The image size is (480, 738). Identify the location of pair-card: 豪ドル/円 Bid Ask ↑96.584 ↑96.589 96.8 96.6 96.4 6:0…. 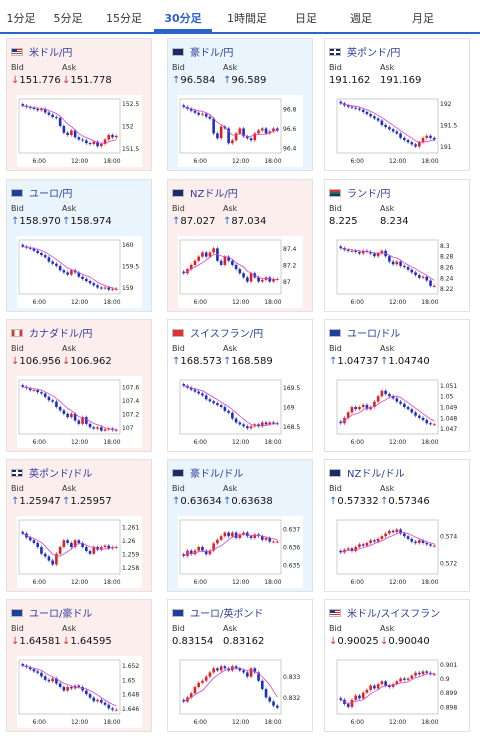
(240, 104).